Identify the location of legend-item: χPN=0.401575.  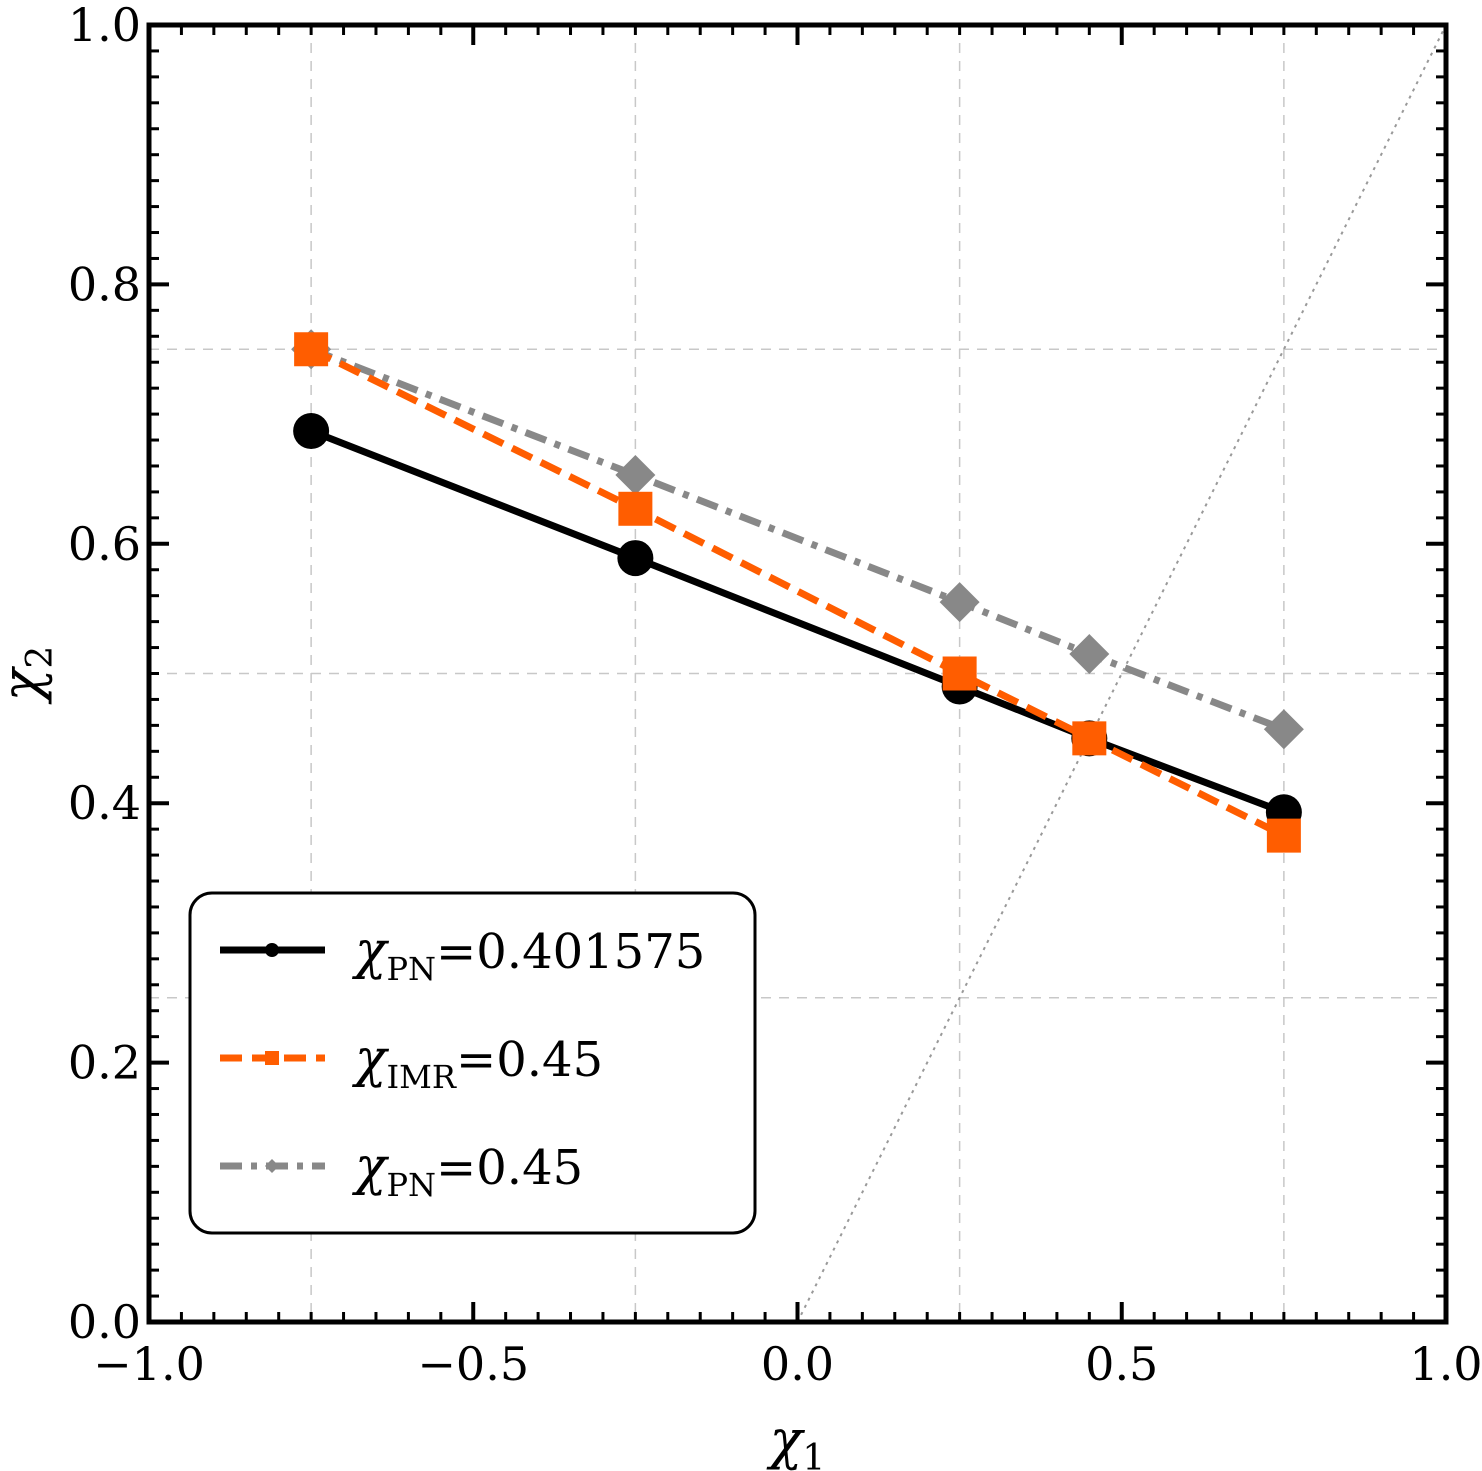
(462, 954).